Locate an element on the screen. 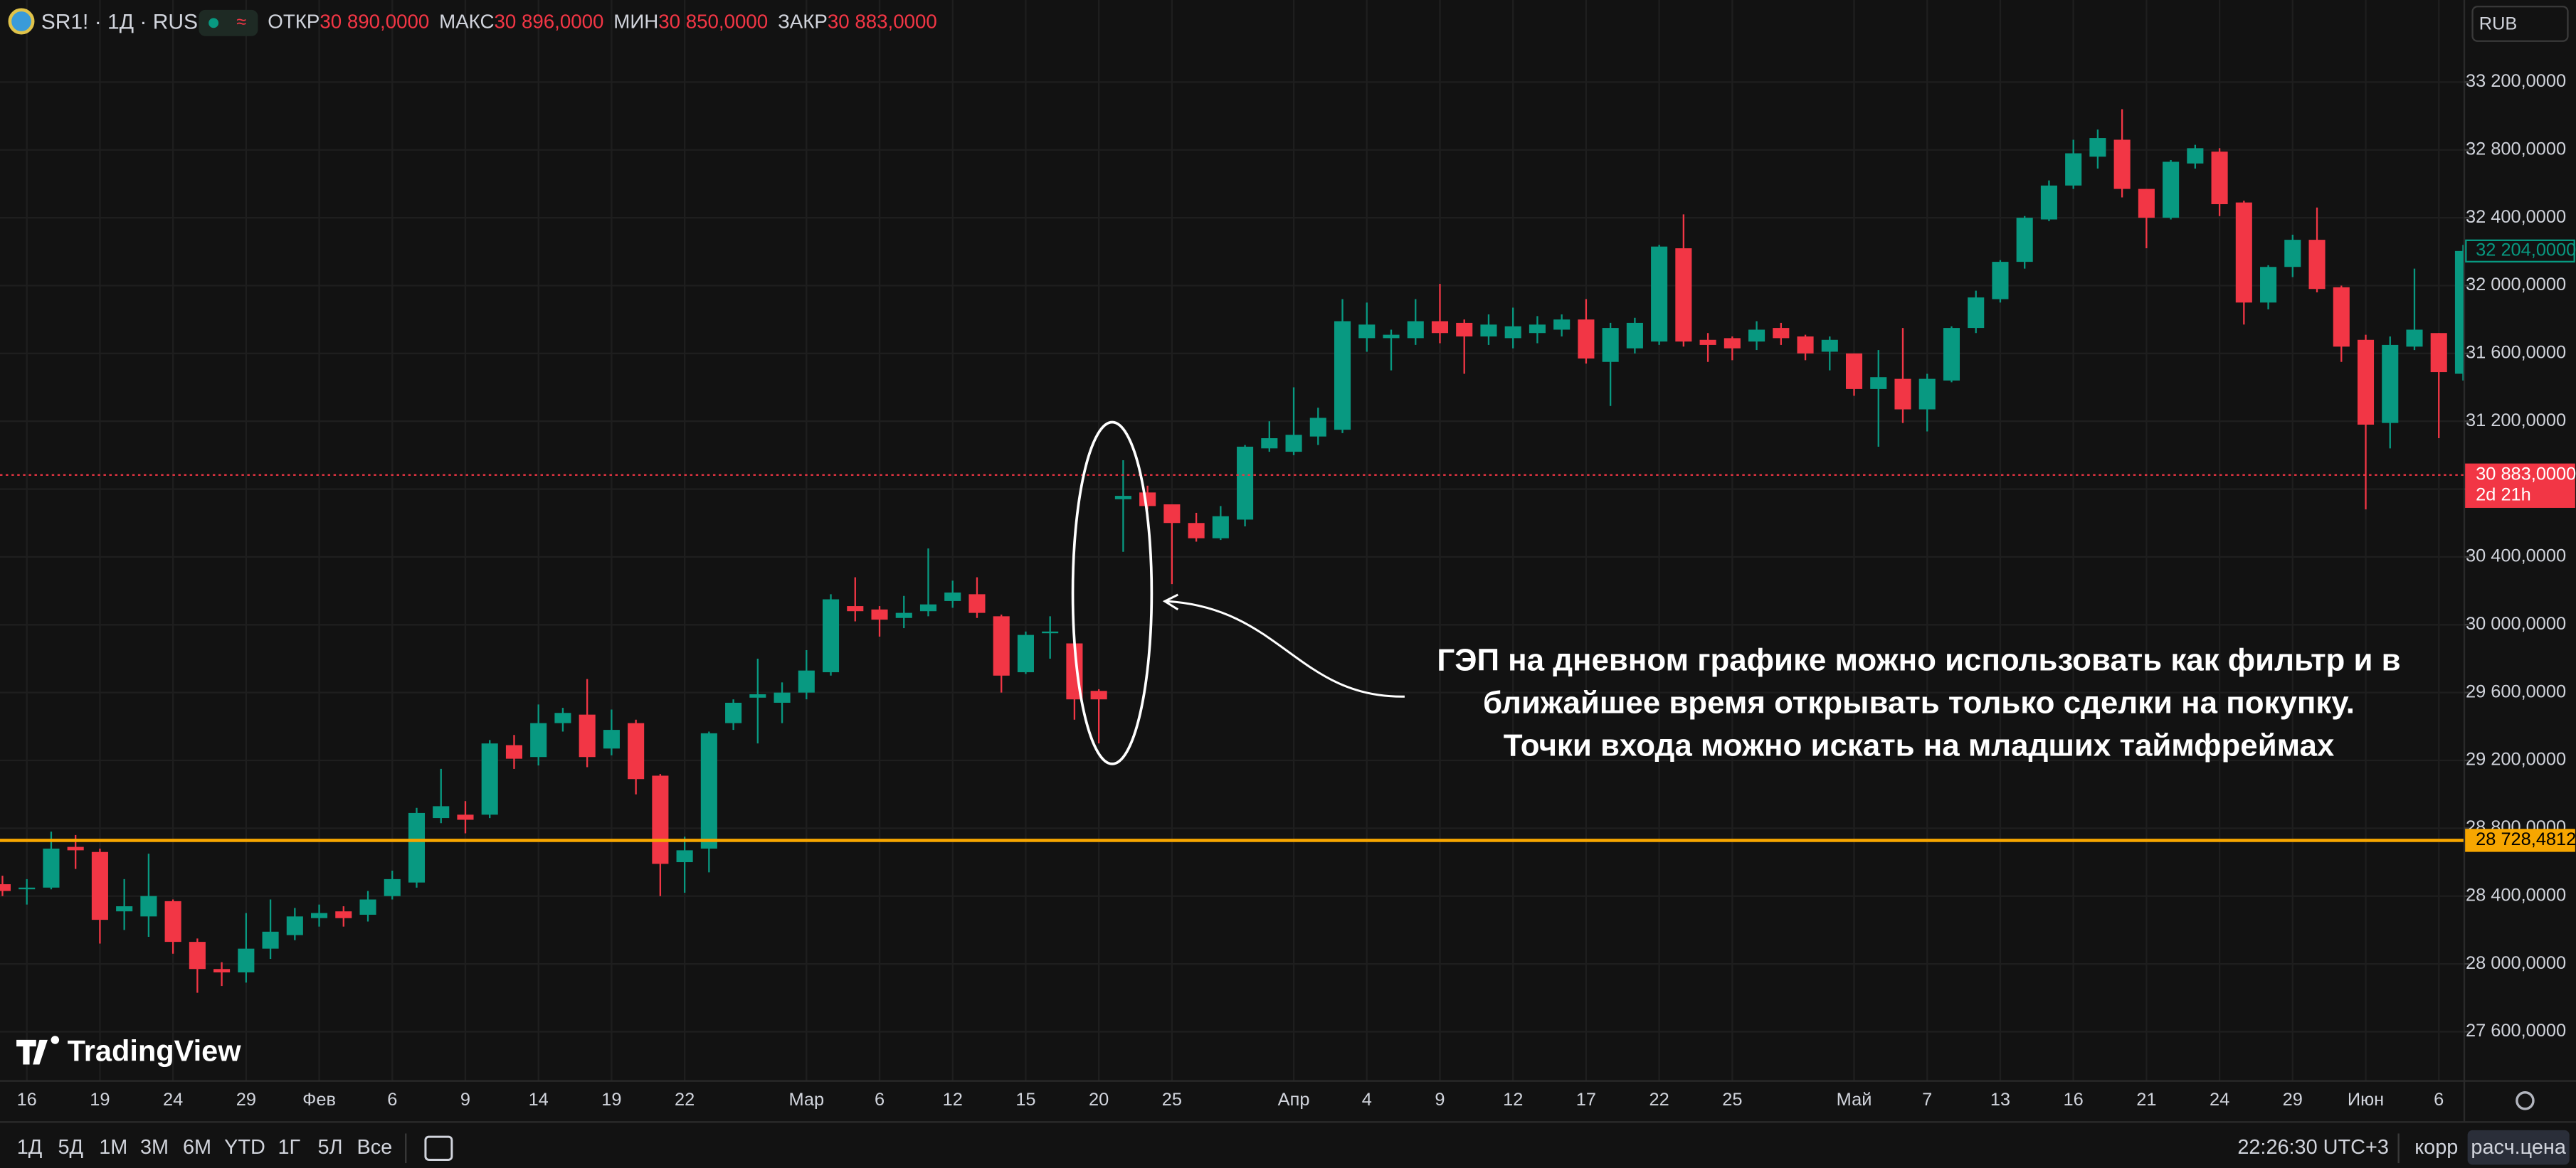  price-marker-label: 30 883,0000 is located at coordinates (2526, 474).